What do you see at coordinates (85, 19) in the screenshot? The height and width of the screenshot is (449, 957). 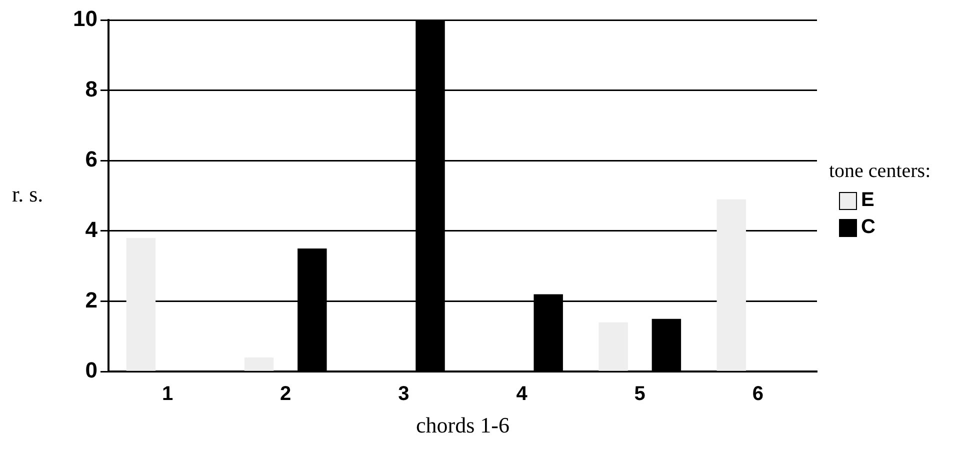 I see `y-tick-label: 10` at bounding box center [85, 19].